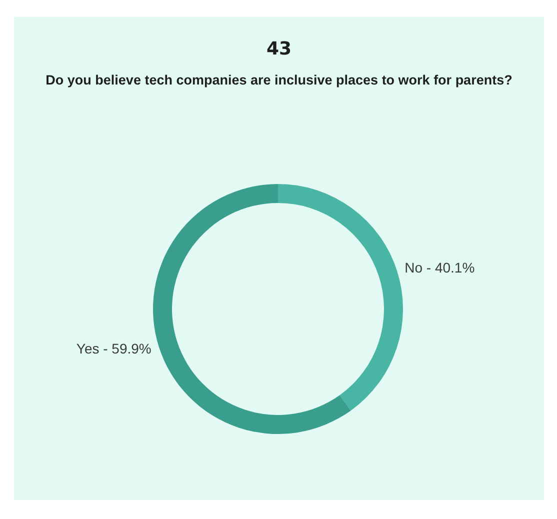 The width and height of the screenshot is (557, 519). What do you see at coordinates (114, 348) in the screenshot?
I see `slice-label: Yes - 59.9%` at bounding box center [114, 348].